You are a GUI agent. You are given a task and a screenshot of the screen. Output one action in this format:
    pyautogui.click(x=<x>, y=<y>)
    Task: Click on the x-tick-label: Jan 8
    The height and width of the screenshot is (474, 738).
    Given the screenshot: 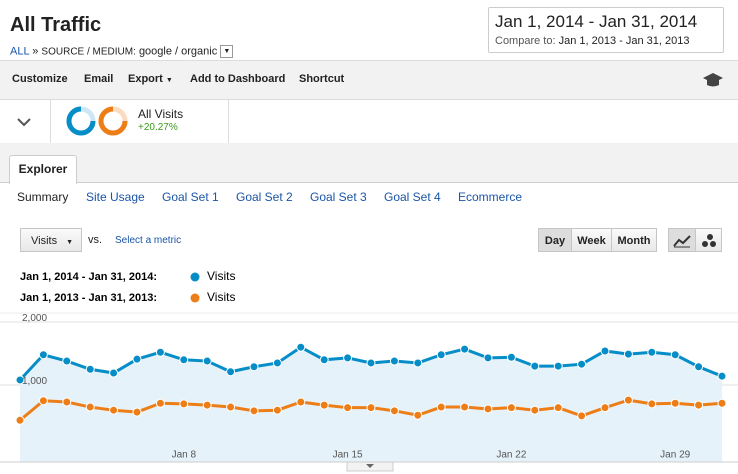 What is the action you would take?
    pyautogui.click(x=184, y=454)
    